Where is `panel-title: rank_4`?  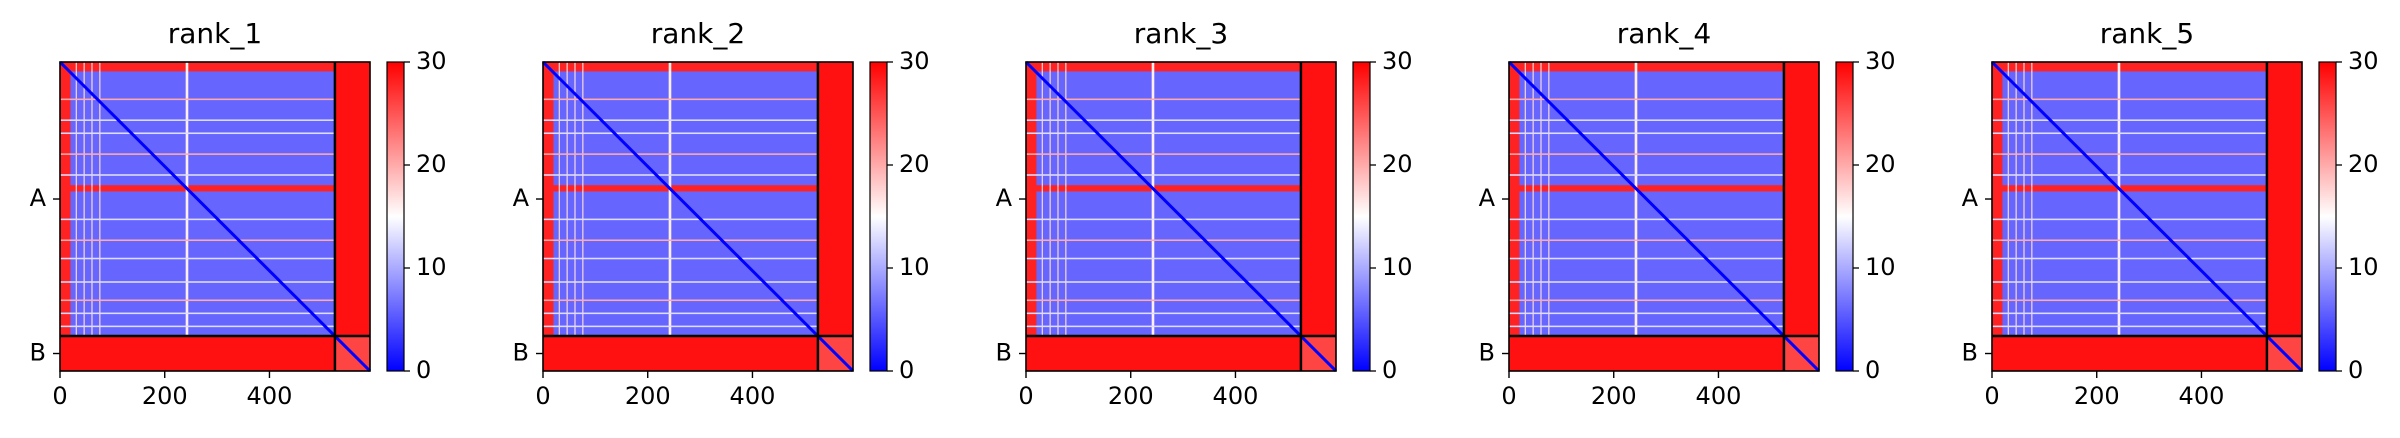
panel-title: rank_4 is located at coordinates (1664, 33).